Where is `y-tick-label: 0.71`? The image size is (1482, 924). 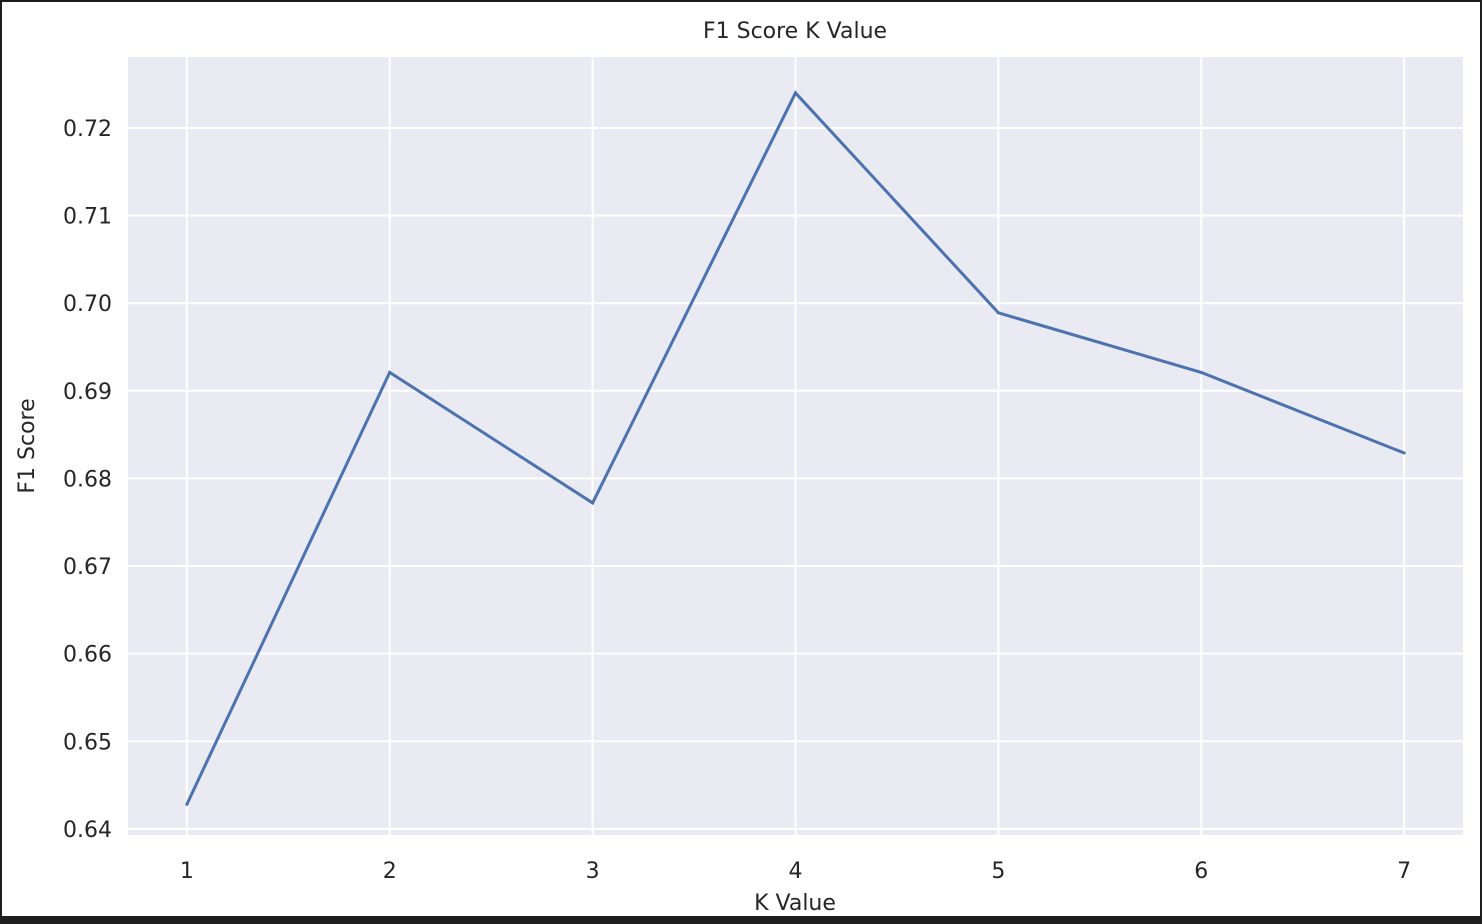 y-tick-label: 0.71 is located at coordinates (87, 217).